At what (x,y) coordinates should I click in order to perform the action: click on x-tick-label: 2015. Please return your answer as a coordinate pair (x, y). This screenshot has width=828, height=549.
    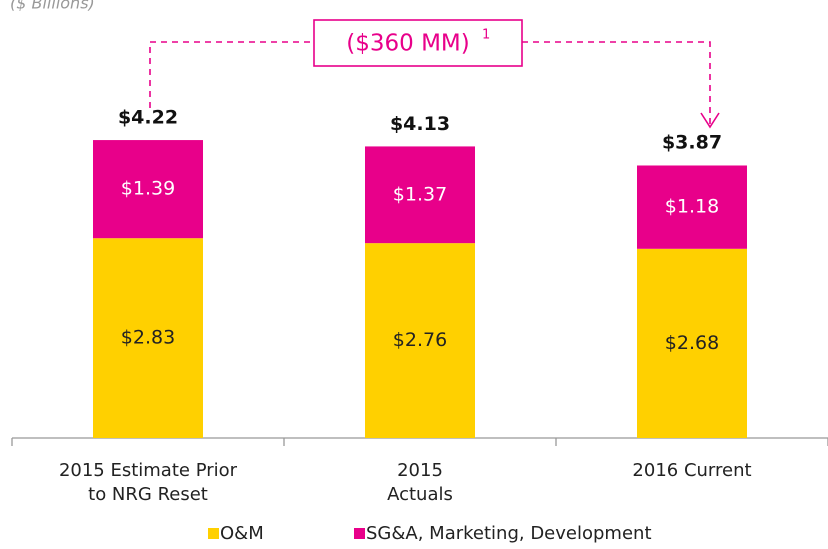
    Looking at the image, I should click on (420, 470).